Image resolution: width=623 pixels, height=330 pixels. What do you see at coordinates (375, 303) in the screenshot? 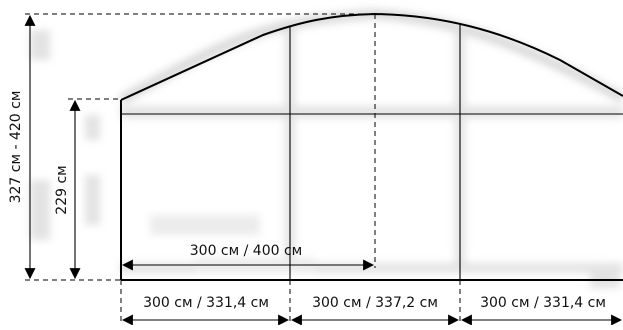
I see `segment-label-2: 300 см / 337,2 см` at bounding box center [375, 303].